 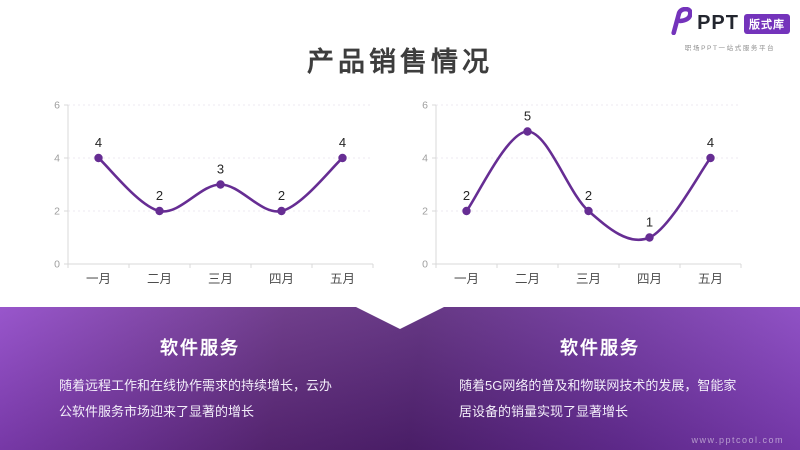 I want to click on panel-left-body: 随着远程工作和在线协作需求的持续增长，云办公软件服务市场迎来了显著的增长, so click(x=196, y=398).